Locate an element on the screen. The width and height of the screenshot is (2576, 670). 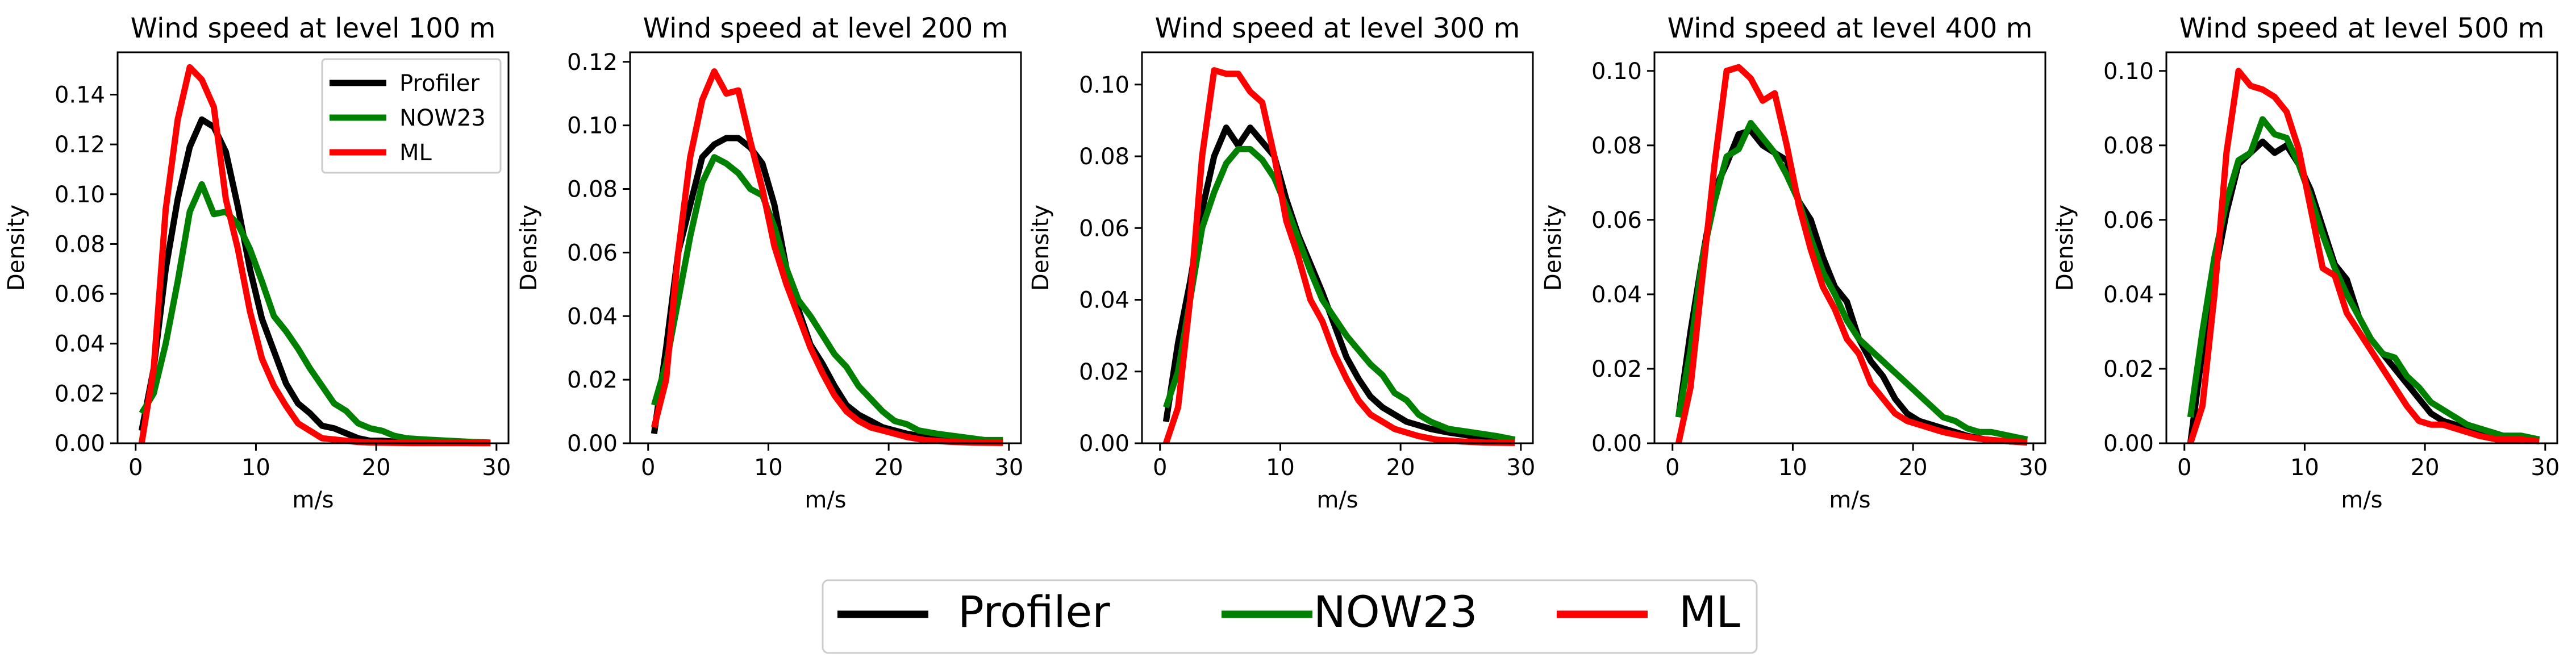
chart-title: Wind speed at level 500 m is located at coordinates (2362, 28).